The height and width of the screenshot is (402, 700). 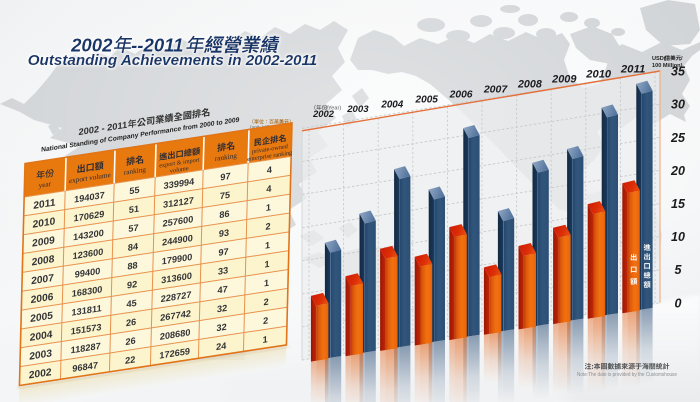 I want to click on svg-text: 5, so click(x=679, y=270).